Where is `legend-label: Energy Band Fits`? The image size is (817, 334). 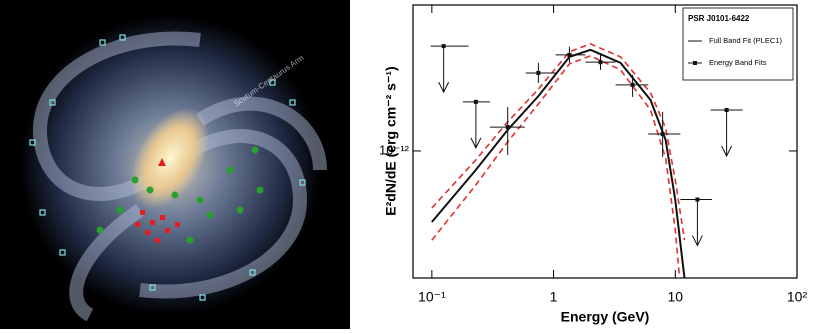 legend-label: Energy Band Fits is located at coordinates (738, 62).